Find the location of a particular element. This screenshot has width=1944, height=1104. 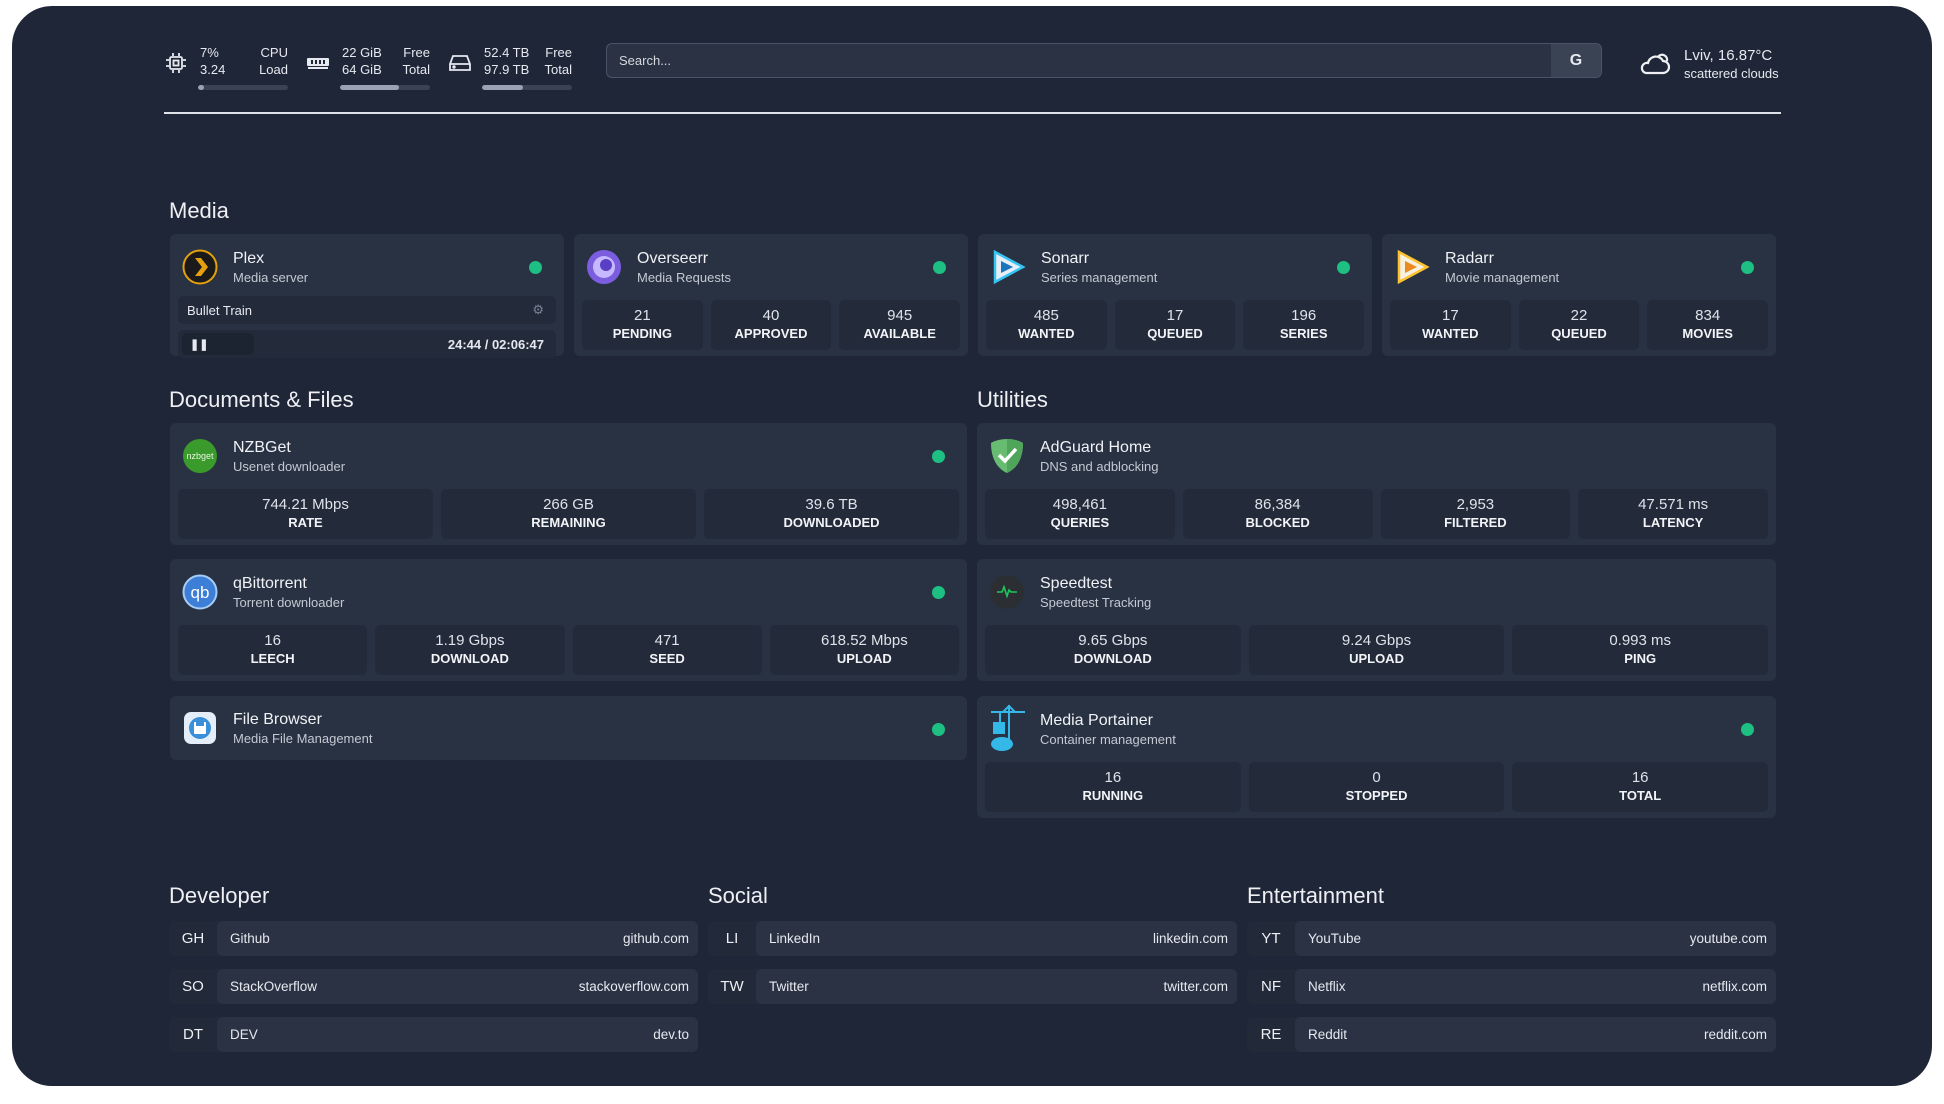

playback-bar: ❚❚ 24:44 / 02:06:47 is located at coordinates (367, 344).